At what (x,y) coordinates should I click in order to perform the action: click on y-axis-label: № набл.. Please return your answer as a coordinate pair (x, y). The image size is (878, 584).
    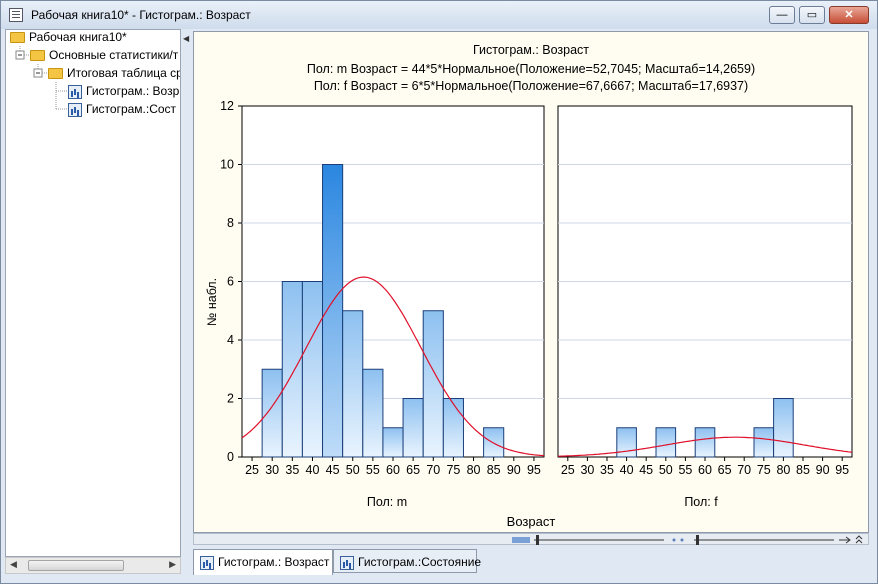
    Looking at the image, I should click on (212, 302).